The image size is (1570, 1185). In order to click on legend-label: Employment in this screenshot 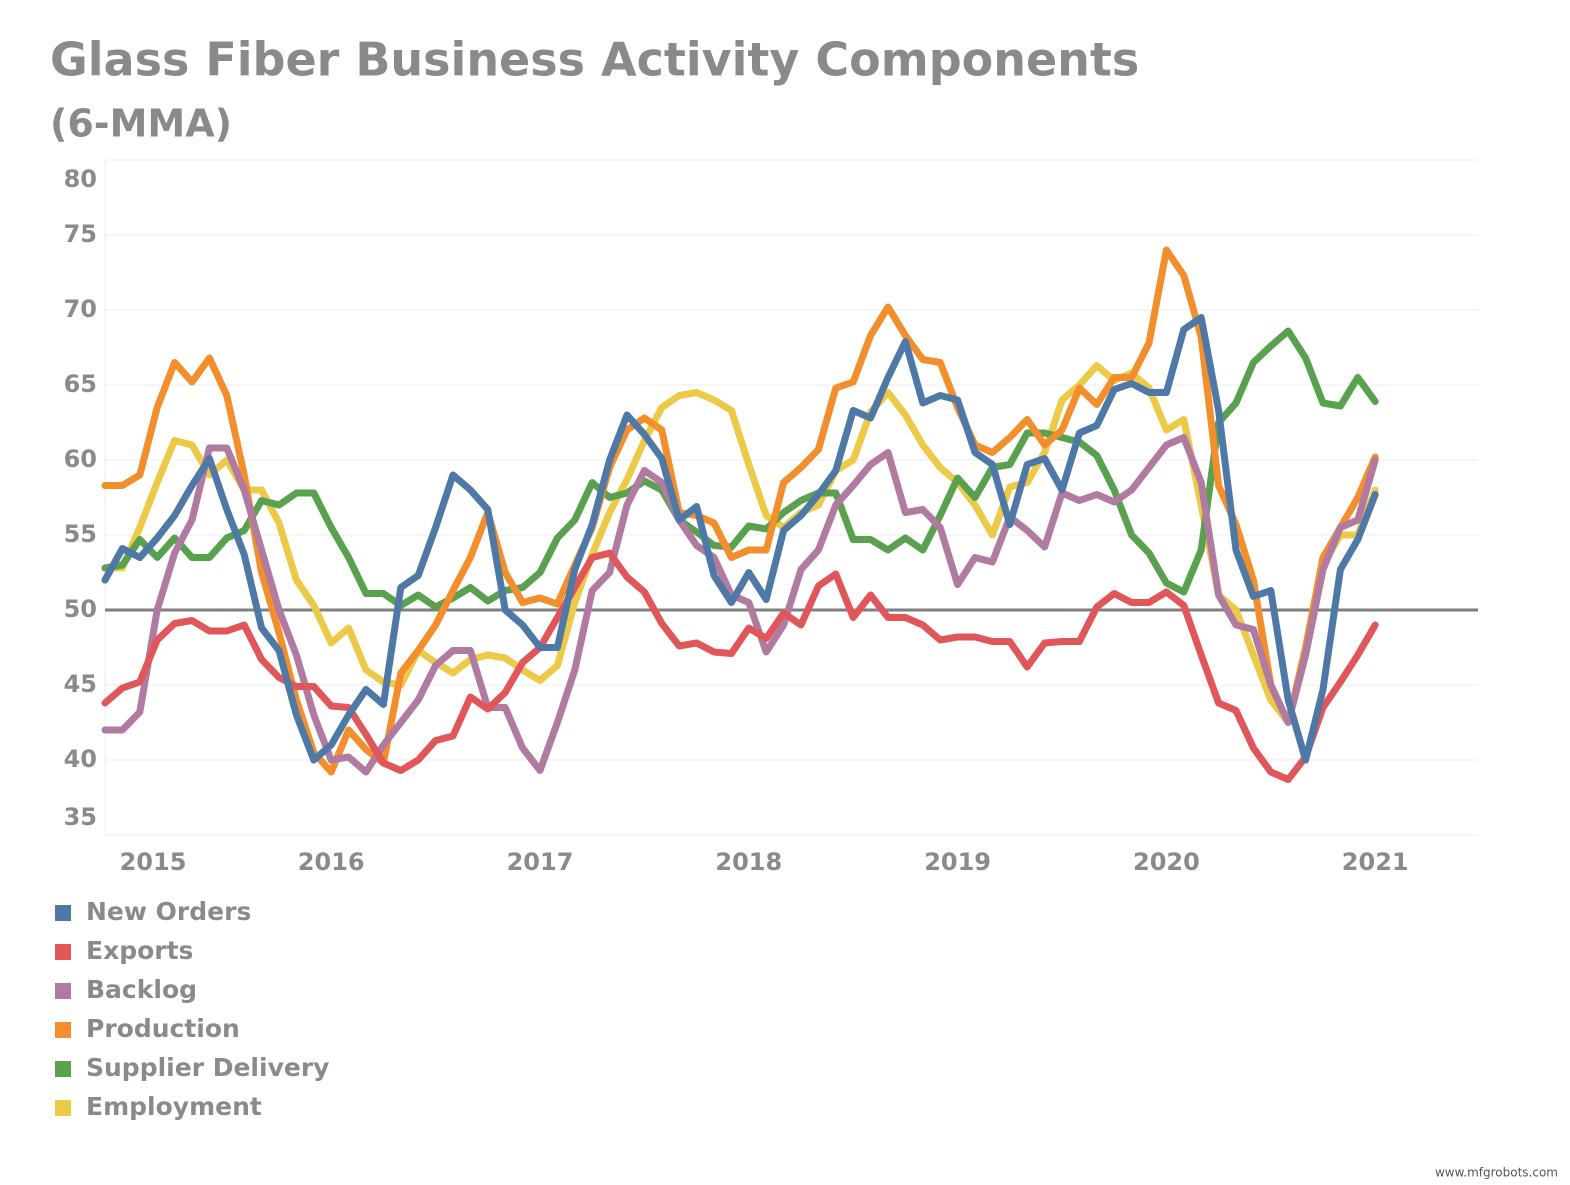, I will do `click(174, 1106)`.